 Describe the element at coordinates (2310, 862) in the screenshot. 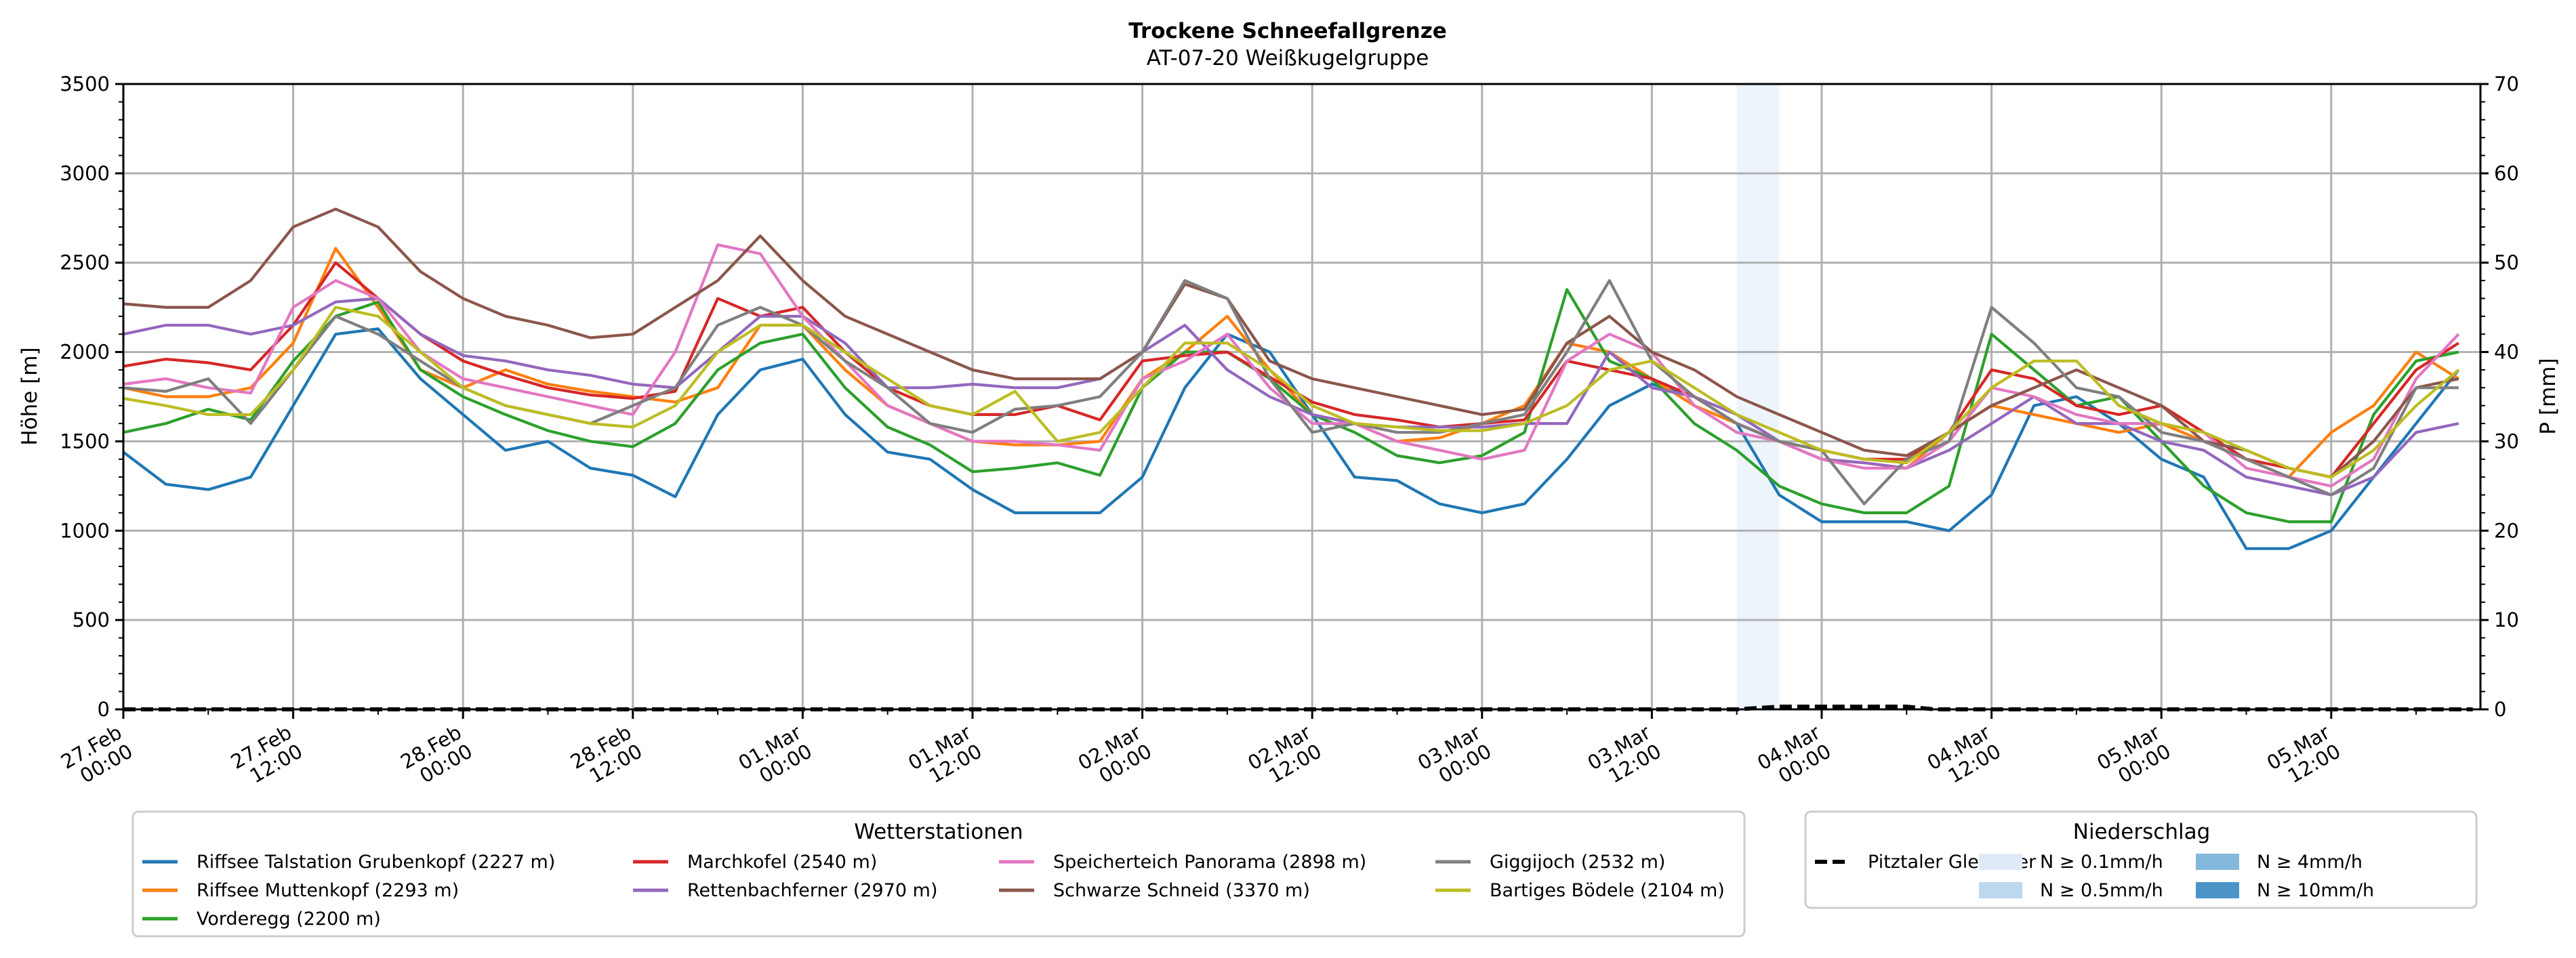

I see `legend-precip-label: N ≥ 4mm/h` at that location.